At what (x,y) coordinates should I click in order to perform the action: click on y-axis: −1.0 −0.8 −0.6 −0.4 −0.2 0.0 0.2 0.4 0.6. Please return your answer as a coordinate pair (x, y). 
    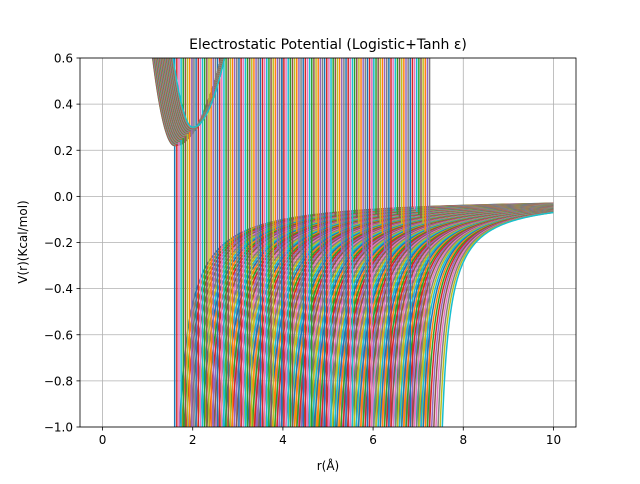
    Looking at the image, I should click on (62, 243).